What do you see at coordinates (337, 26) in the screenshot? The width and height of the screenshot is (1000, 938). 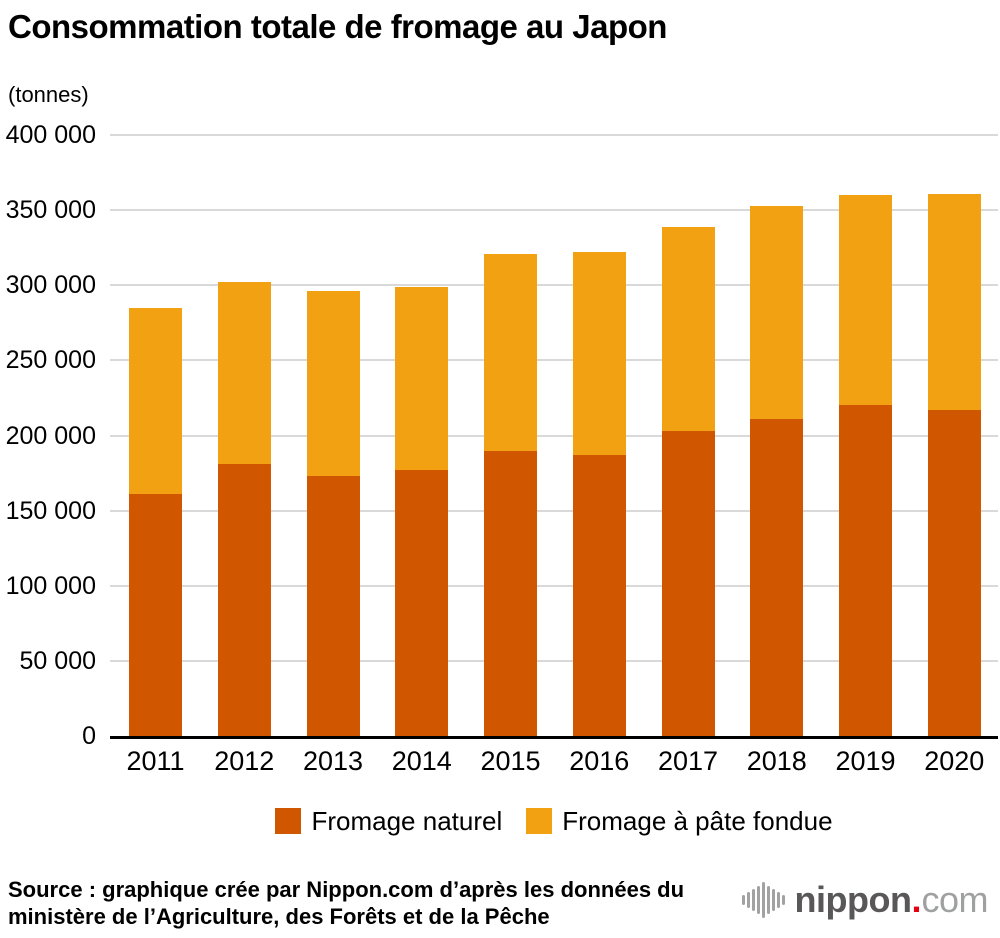 I see `page-title: Consommation totale de fromage au Japon` at bounding box center [337, 26].